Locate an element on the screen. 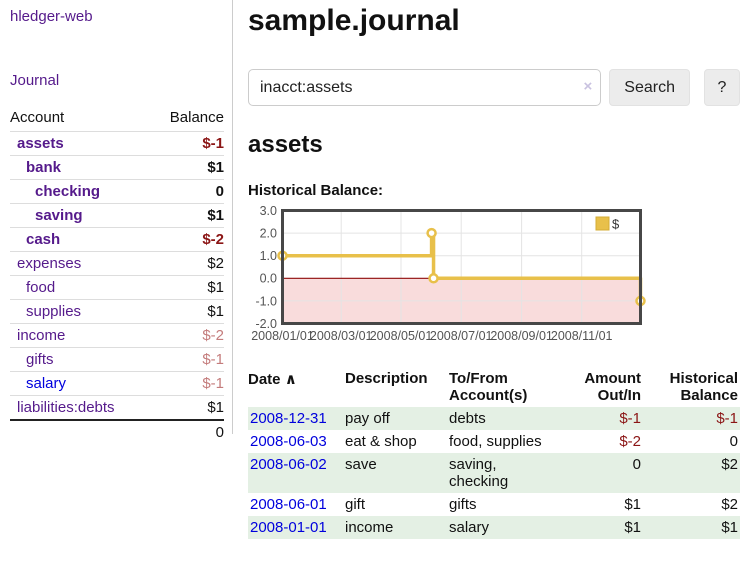  plot-border is located at coordinates (461, 267).